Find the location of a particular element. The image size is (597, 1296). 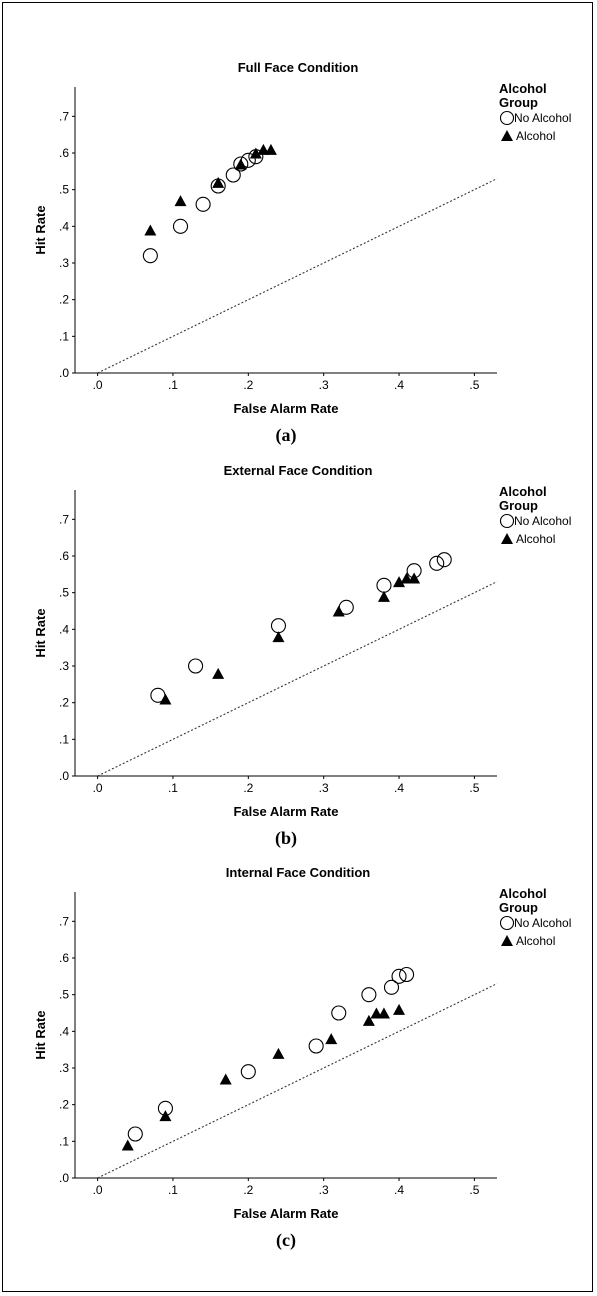

x-tick-label: .4 is located at coordinates (399, 788).